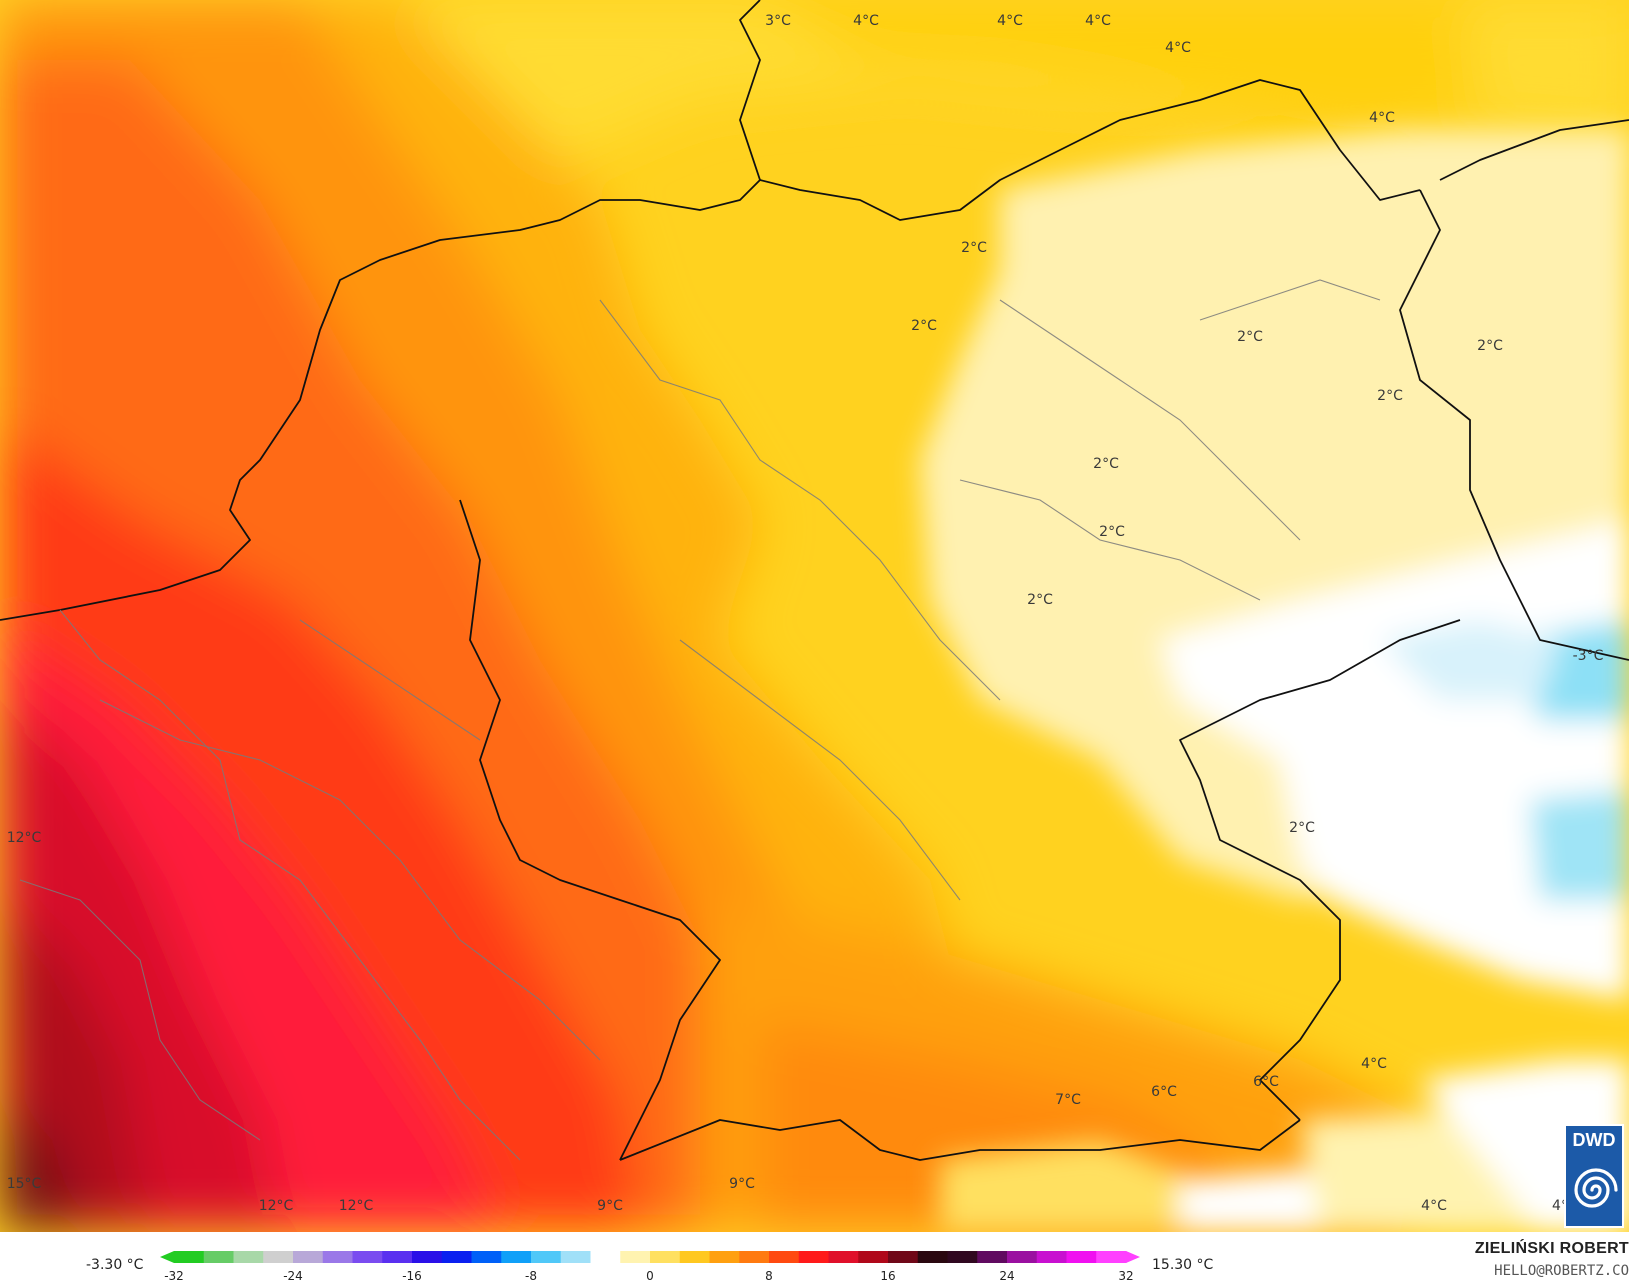 The width and height of the screenshot is (1629, 1287). I want to click on color-scale-low-arrow, so click(167, 1257).